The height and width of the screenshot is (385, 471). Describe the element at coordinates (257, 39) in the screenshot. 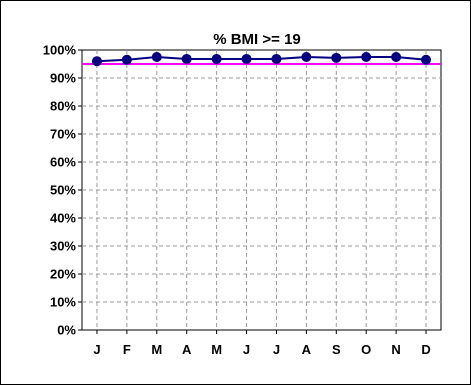

I see `chart-title: % BMI >= 19` at that location.